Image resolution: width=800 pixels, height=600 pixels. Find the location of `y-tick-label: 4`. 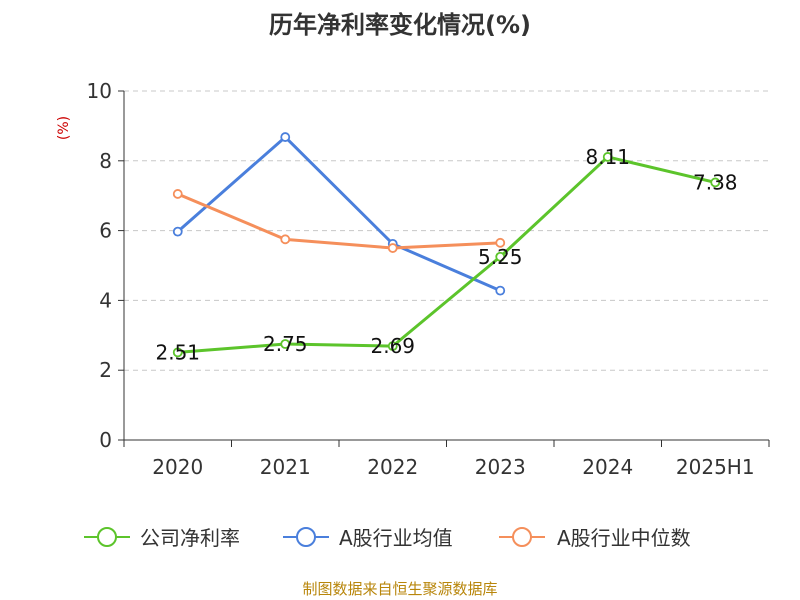

y-tick-label: 4 is located at coordinates (105, 300).